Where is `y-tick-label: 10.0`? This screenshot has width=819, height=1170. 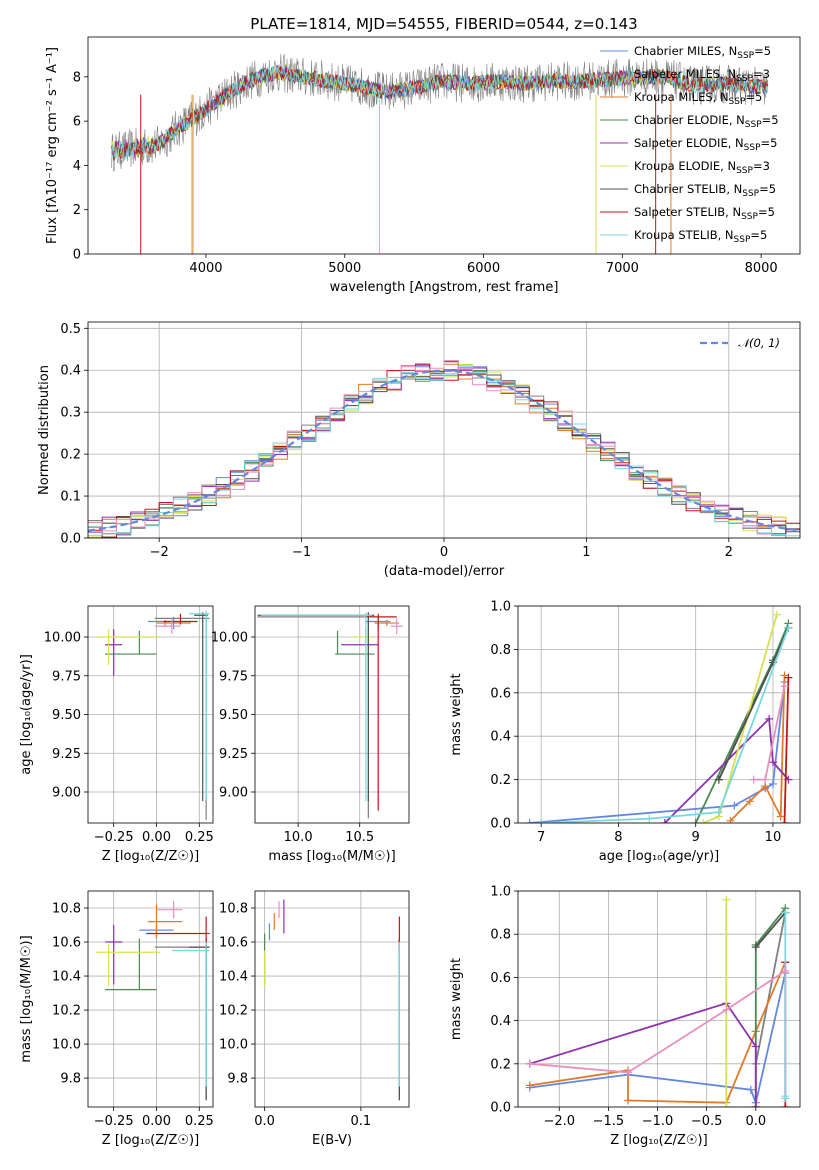 y-tick-label: 10.0 is located at coordinates (233, 1045).